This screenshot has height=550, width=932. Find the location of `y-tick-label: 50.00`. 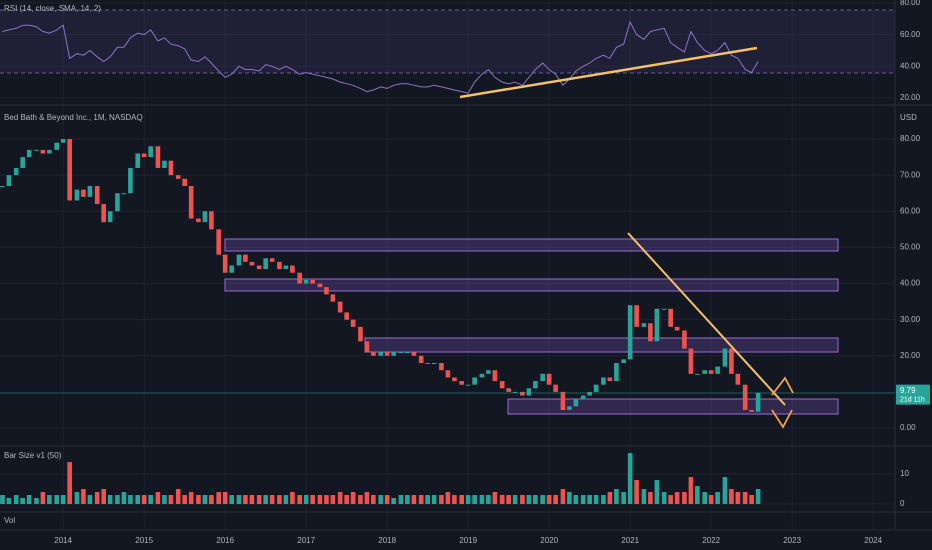

y-tick-label: 50.00 is located at coordinates (910, 247).